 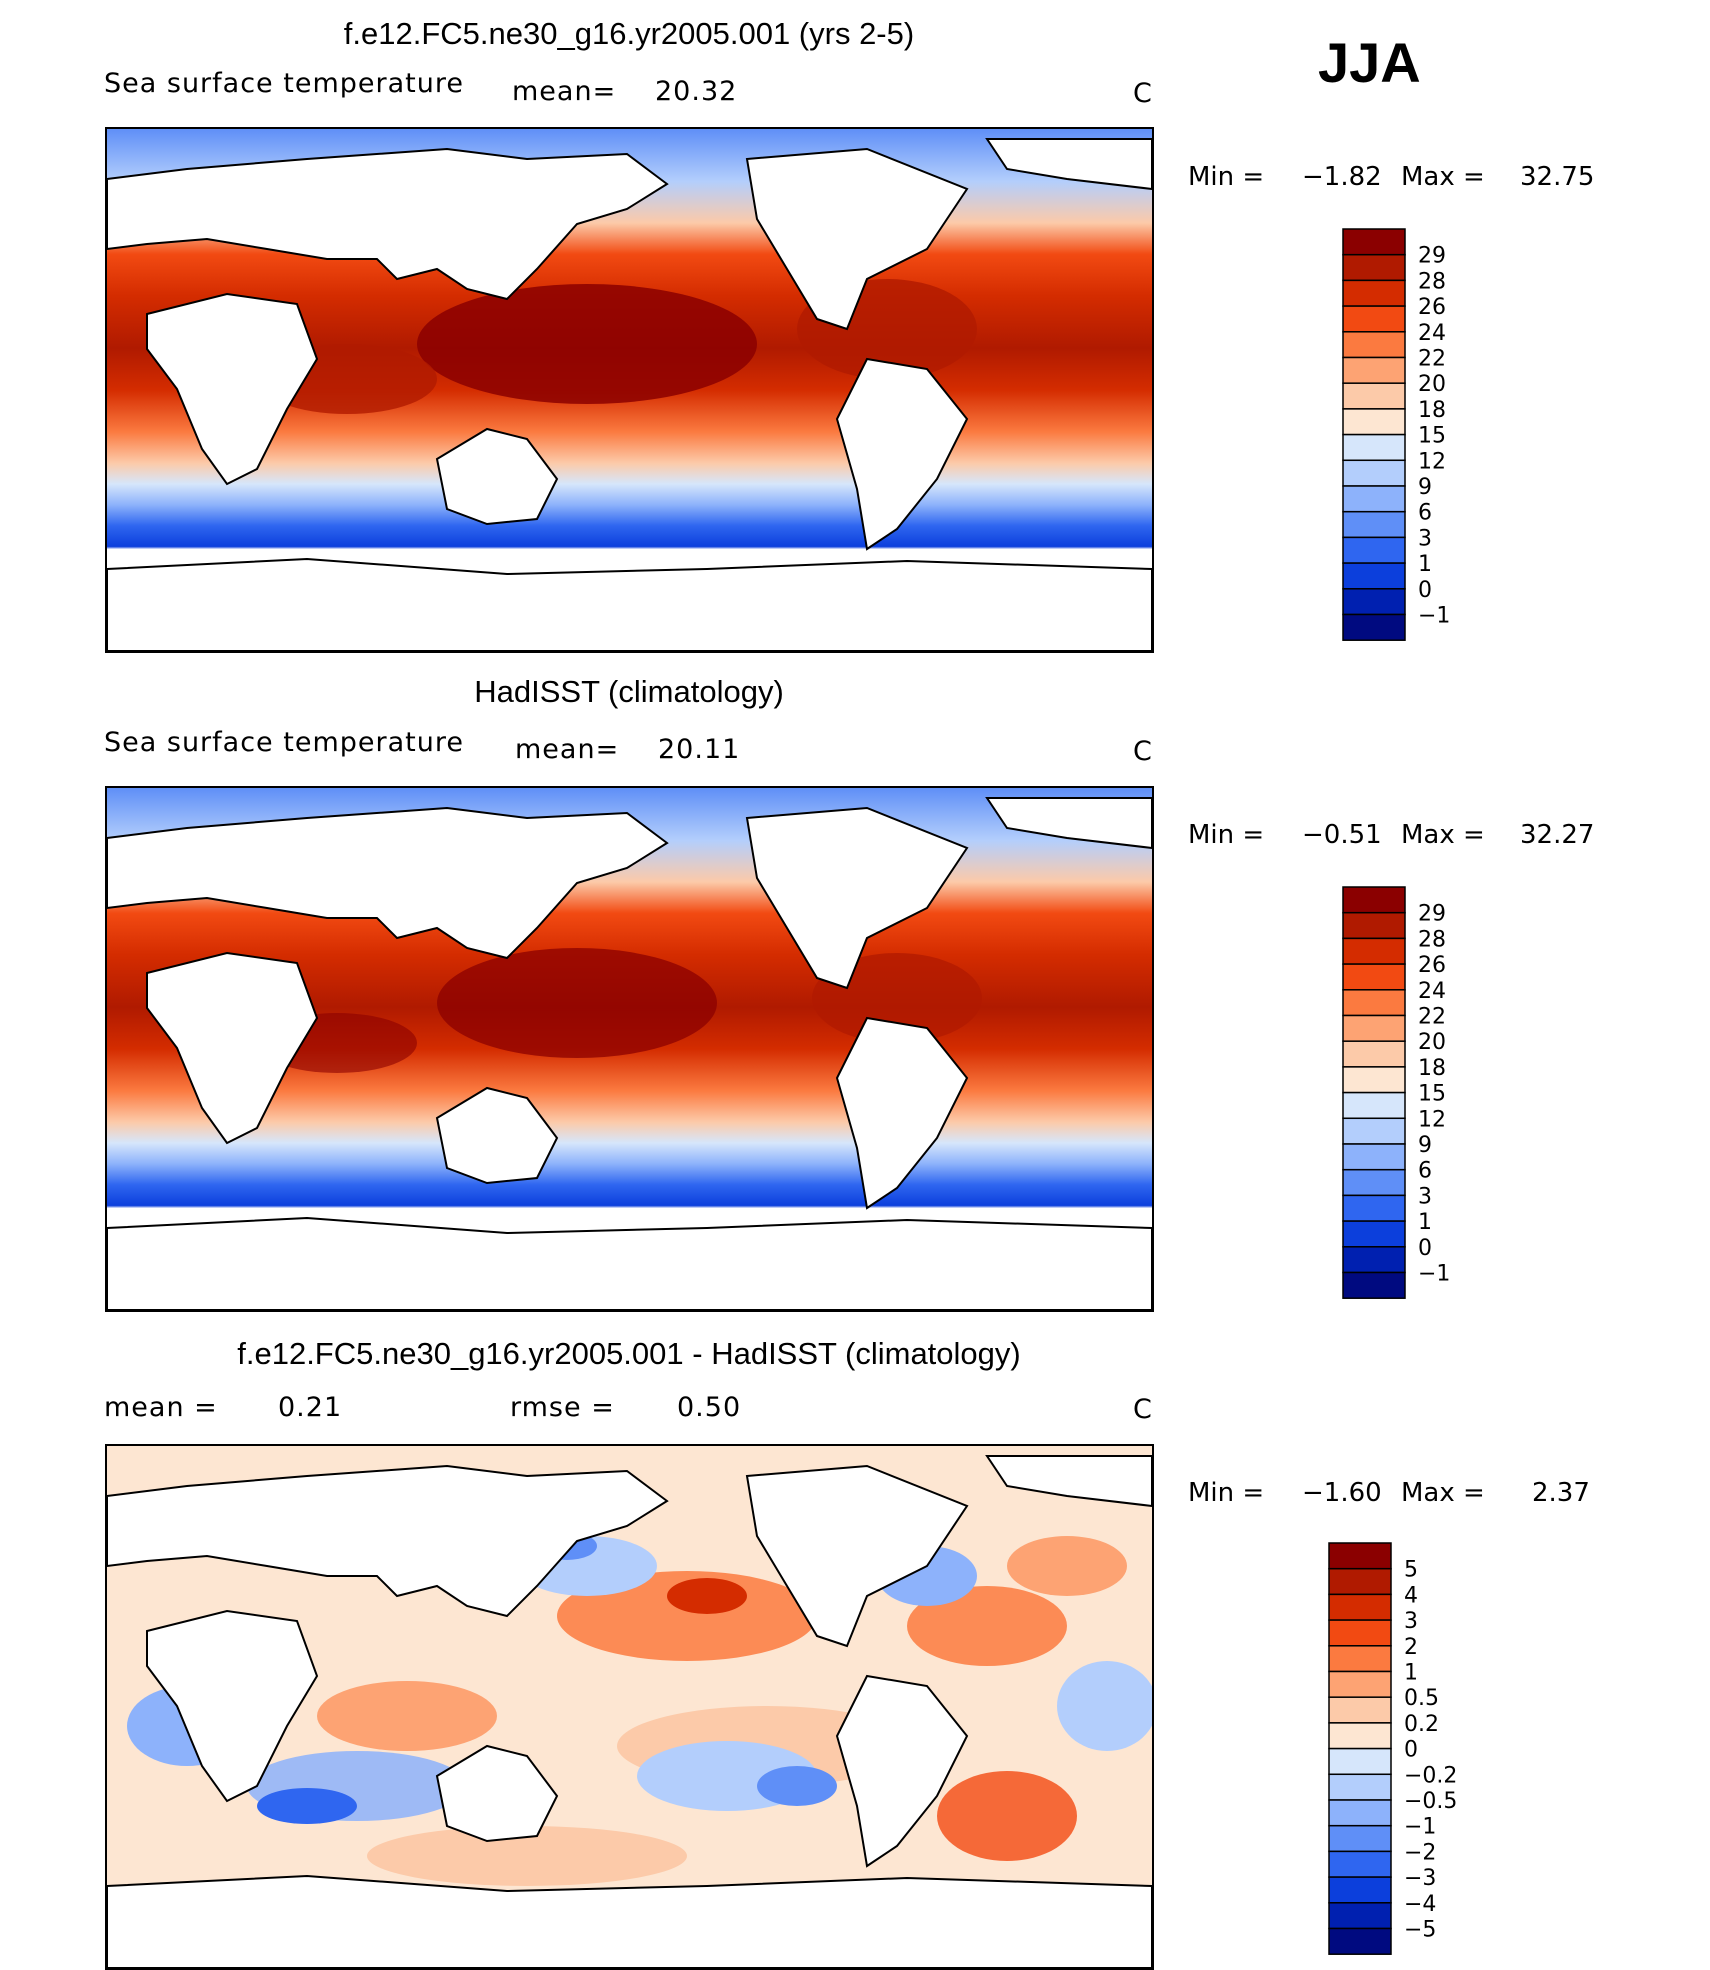 I want to click on panel3-max-label: Max =, so click(x=1443, y=1493).